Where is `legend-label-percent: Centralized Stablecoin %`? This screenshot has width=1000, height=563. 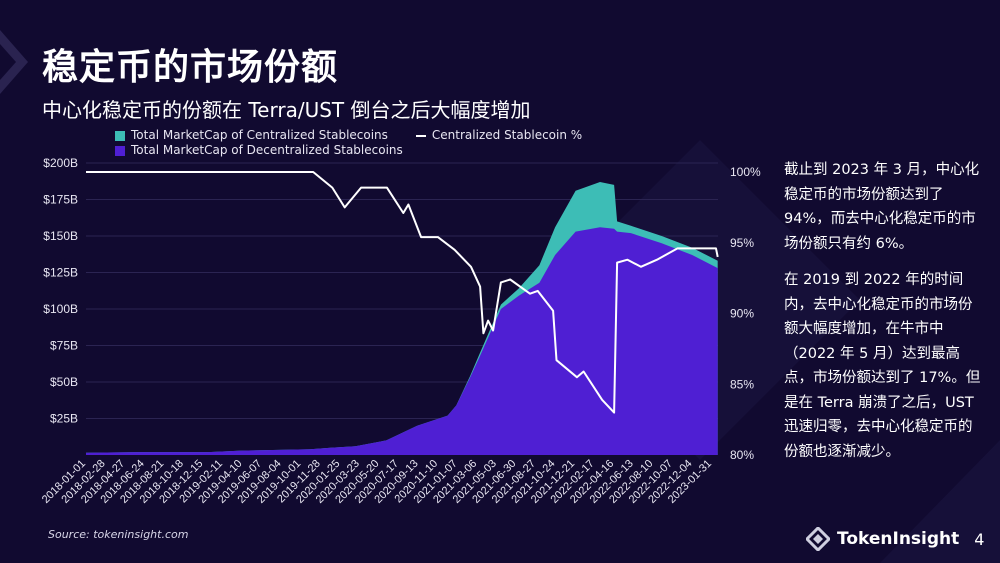 legend-label-percent: Centralized Stablecoin % is located at coordinates (507, 135).